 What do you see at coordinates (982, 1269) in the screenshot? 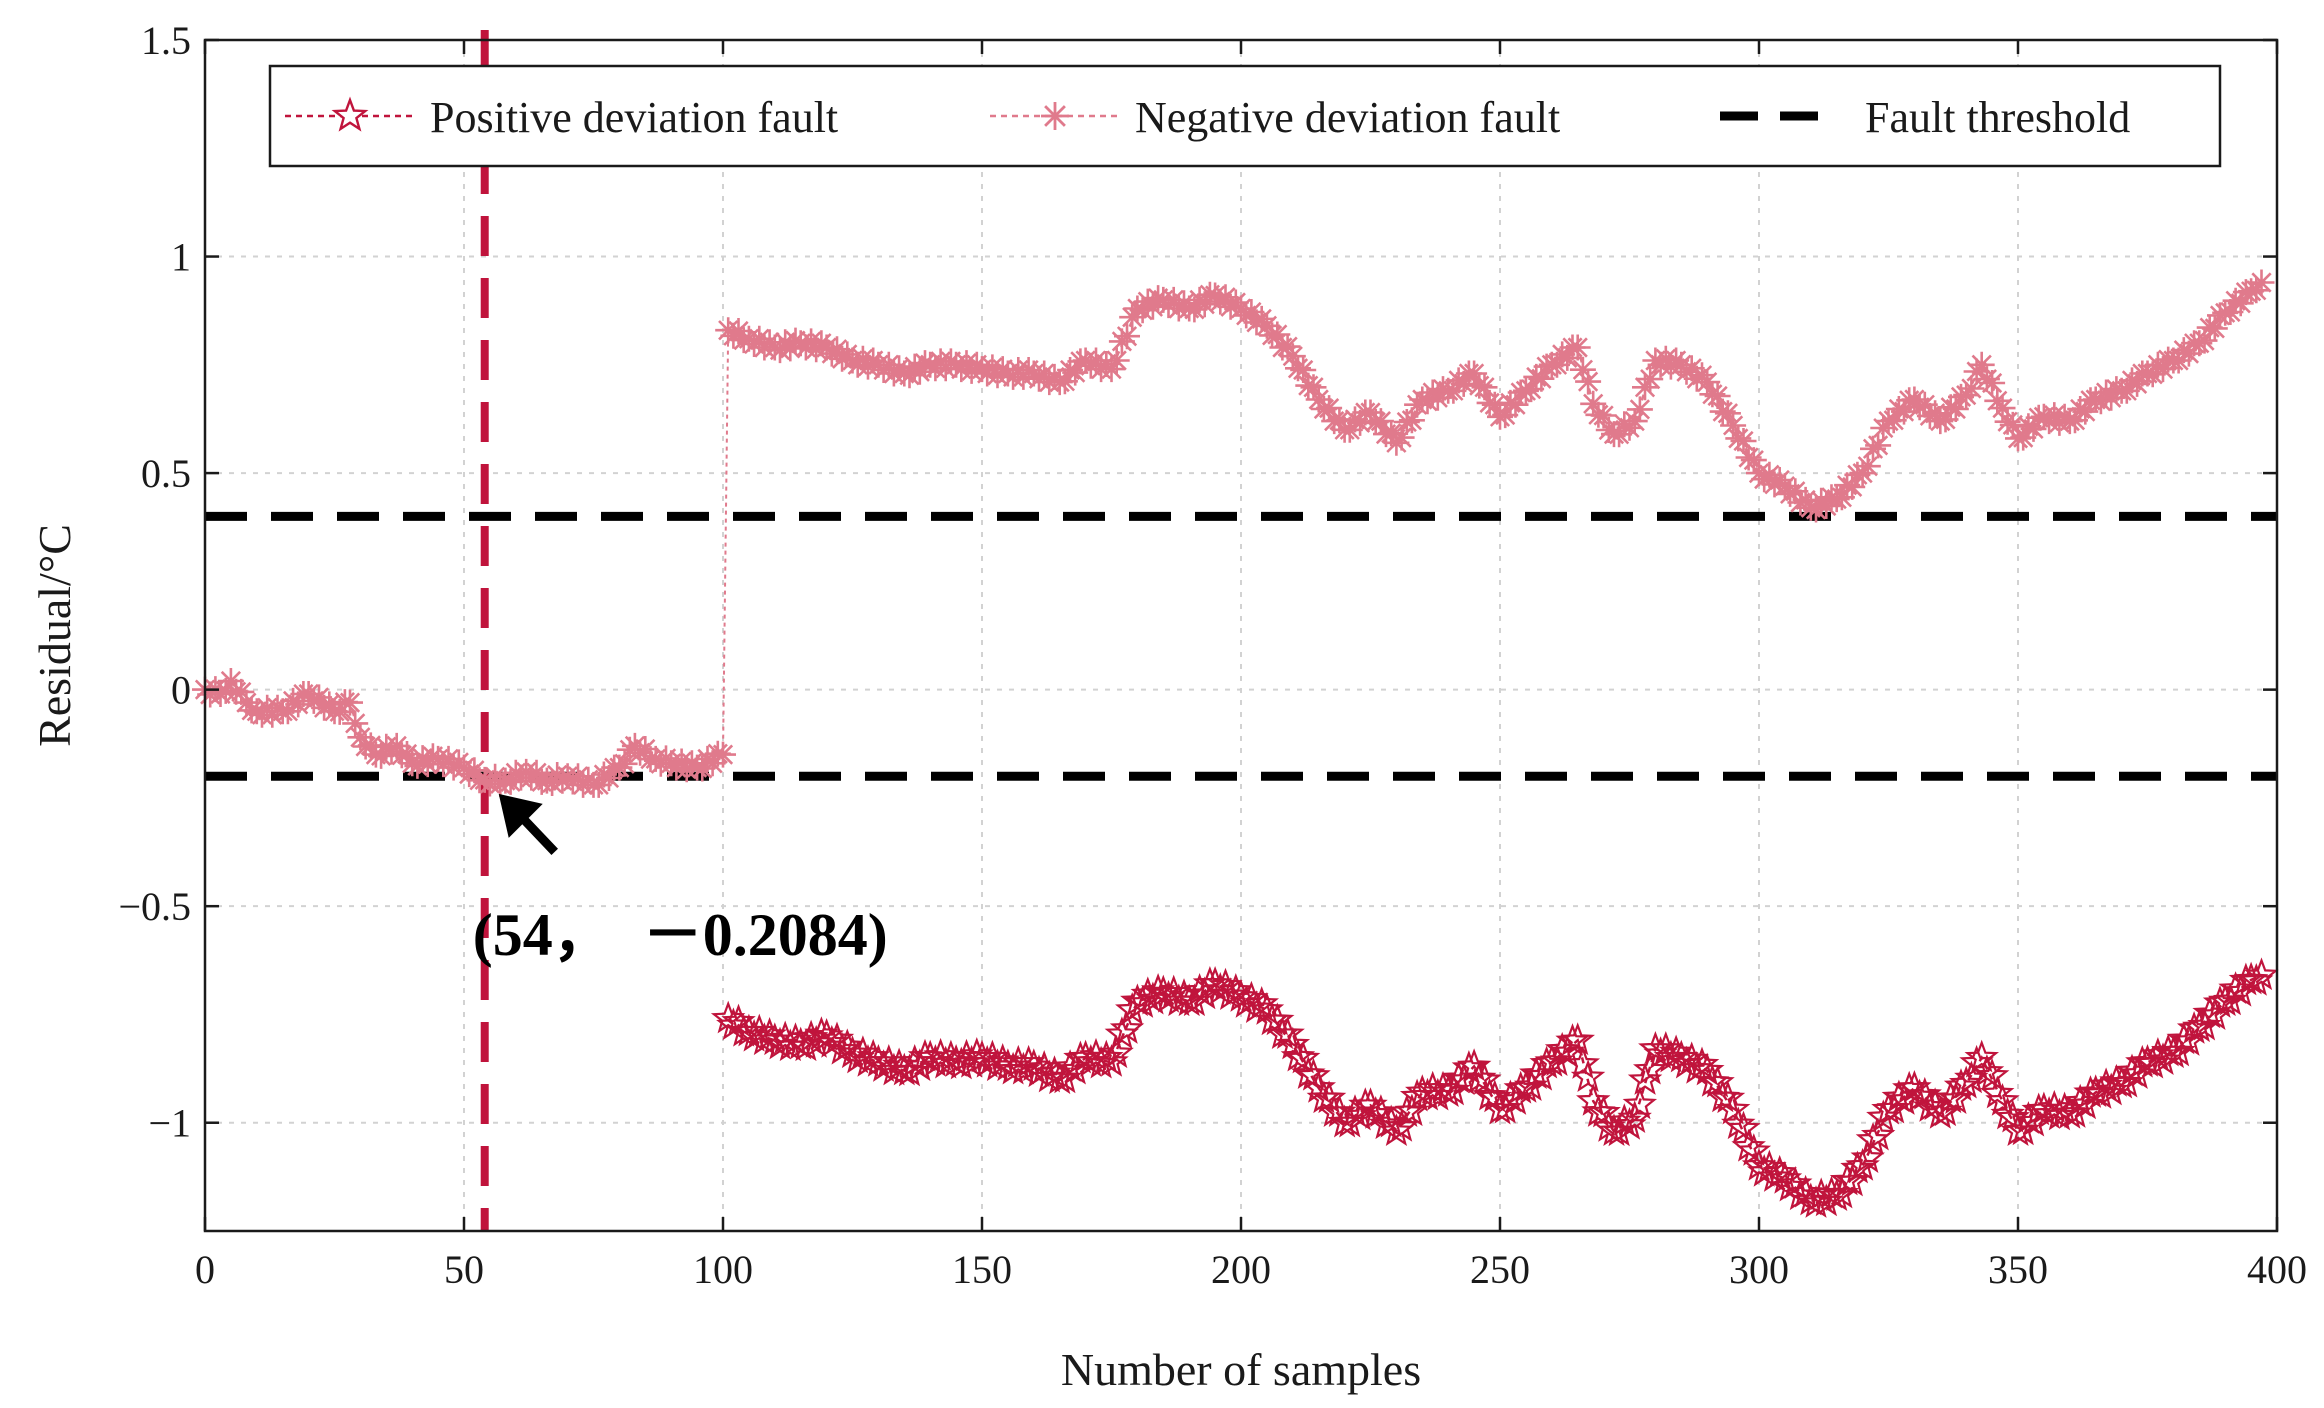
I see `x-tick-label: 150` at bounding box center [982, 1269].